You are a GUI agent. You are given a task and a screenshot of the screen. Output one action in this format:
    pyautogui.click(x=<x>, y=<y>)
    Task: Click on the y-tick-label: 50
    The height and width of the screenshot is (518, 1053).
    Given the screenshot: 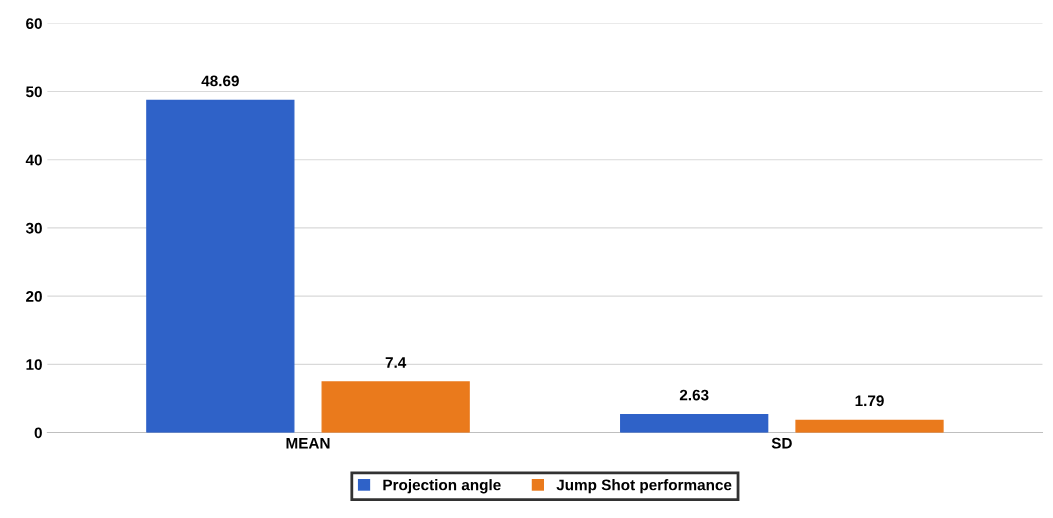 What is the action you would take?
    pyautogui.click(x=34, y=92)
    